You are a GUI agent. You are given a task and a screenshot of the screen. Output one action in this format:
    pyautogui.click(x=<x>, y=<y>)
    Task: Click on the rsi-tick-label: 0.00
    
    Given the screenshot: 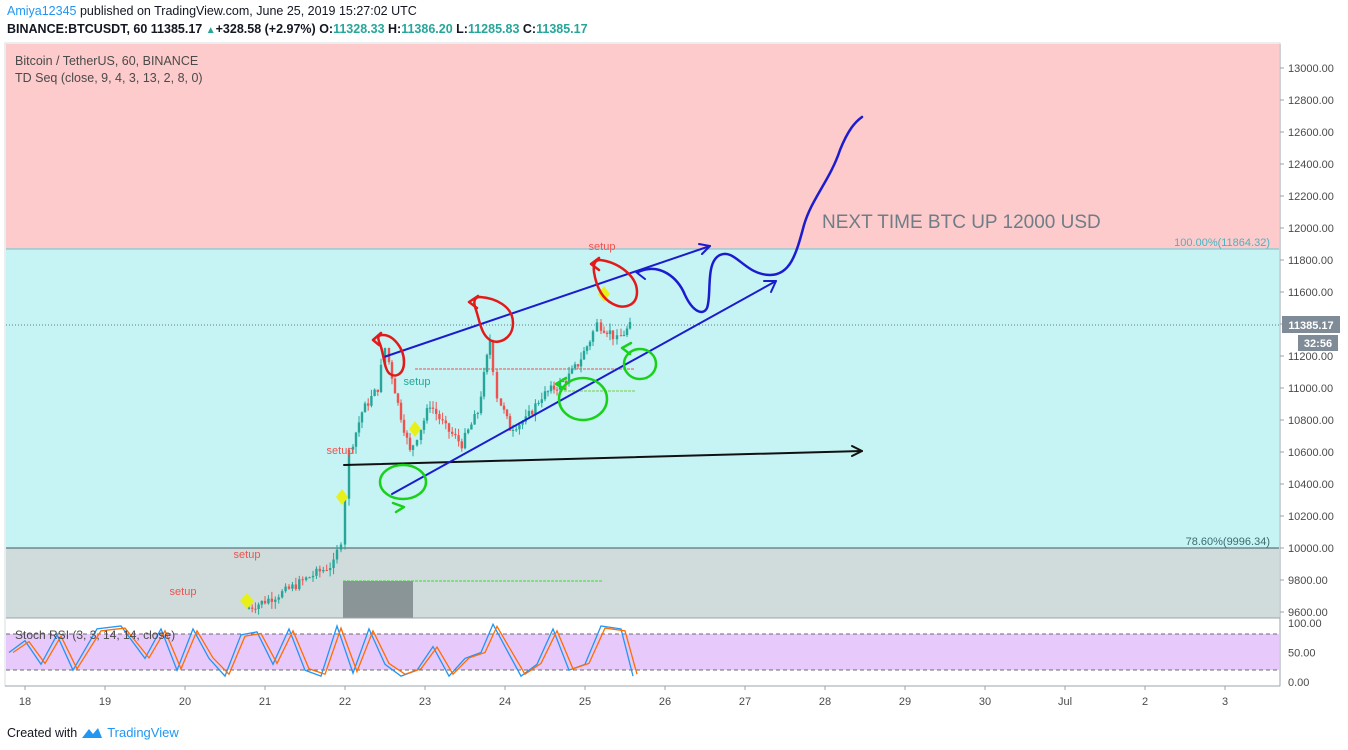 What is the action you would take?
    pyautogui.click(x=1298, y=683)
    